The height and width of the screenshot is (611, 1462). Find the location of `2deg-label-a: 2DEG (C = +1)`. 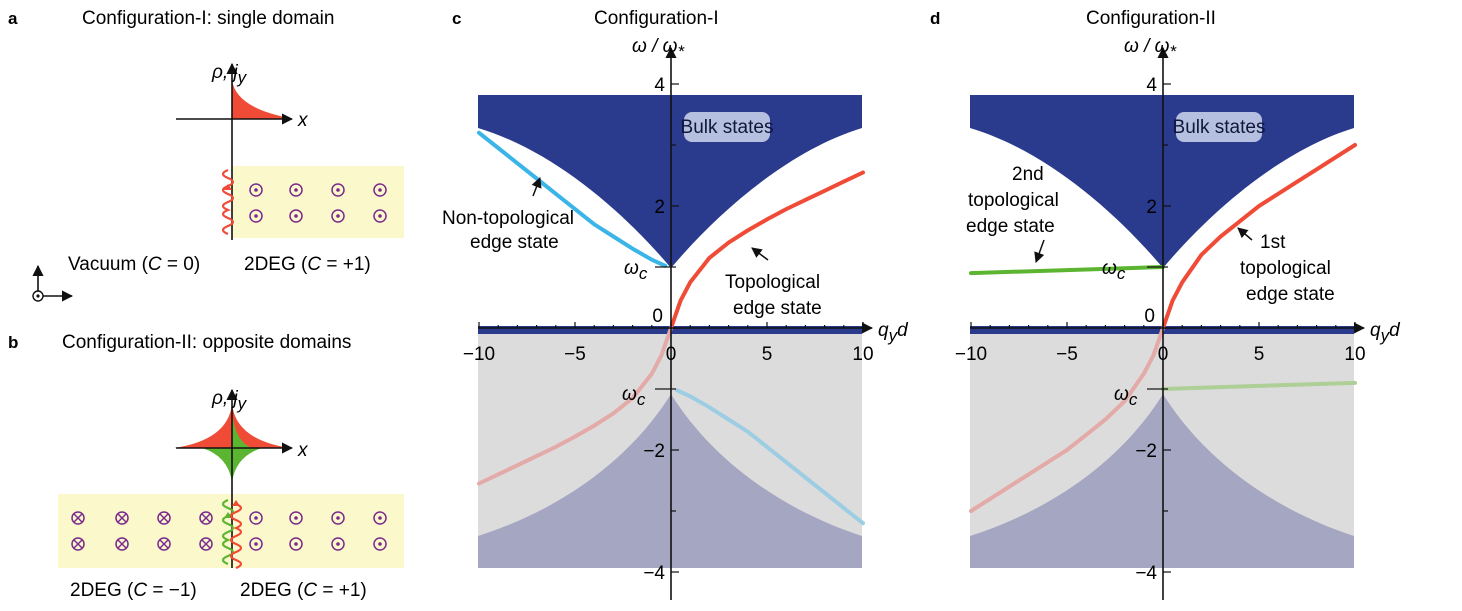

2deg-label-a: 2DEG (C = +1) is located at coordinates (307, 264).